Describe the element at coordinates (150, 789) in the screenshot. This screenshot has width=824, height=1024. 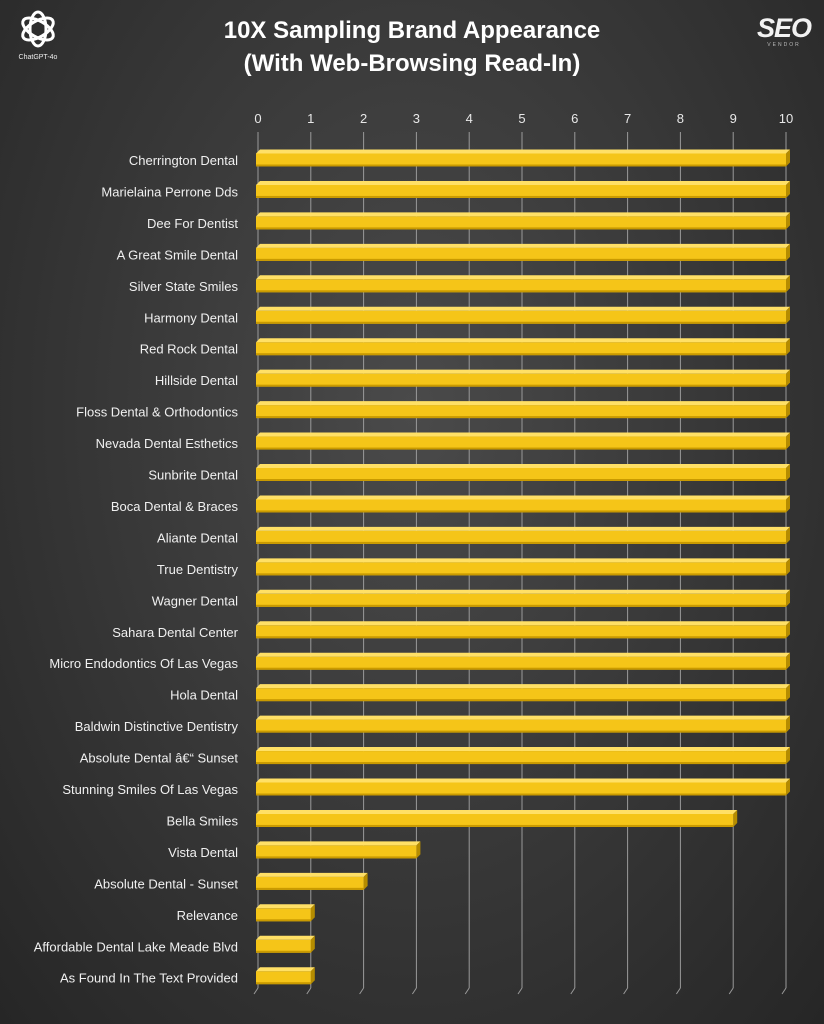
I see `category-label: Stunning Smiles Of Las Vegas` at that location.